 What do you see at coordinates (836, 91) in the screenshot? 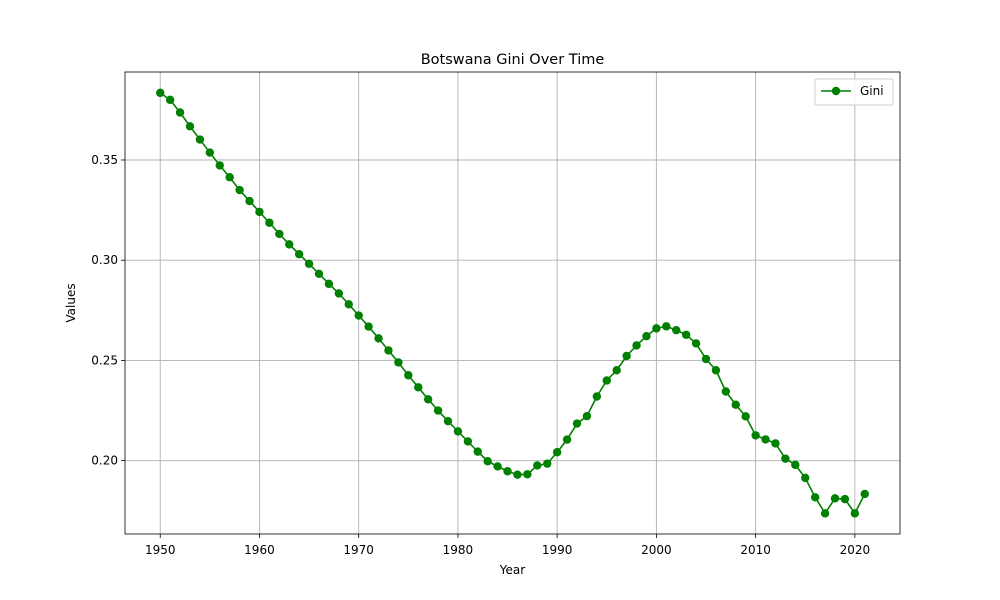
I see `legend-marker-swatch` at bounding box center [836, 91].